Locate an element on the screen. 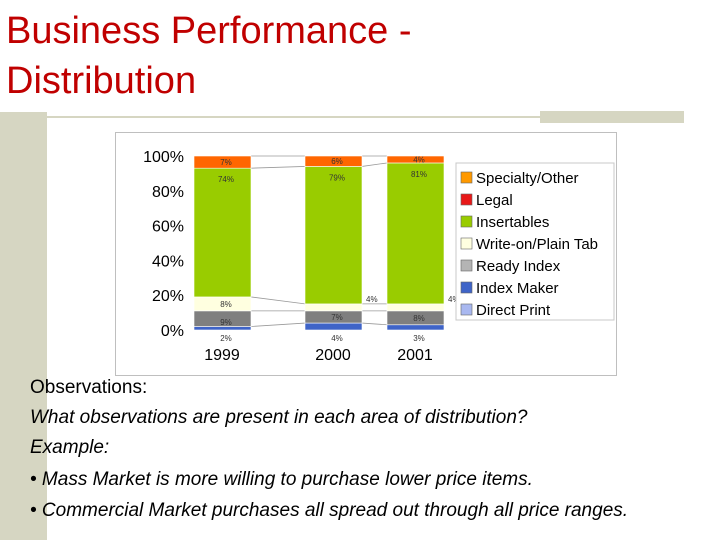  data-label: 6% is located at coordinates (337, 161).